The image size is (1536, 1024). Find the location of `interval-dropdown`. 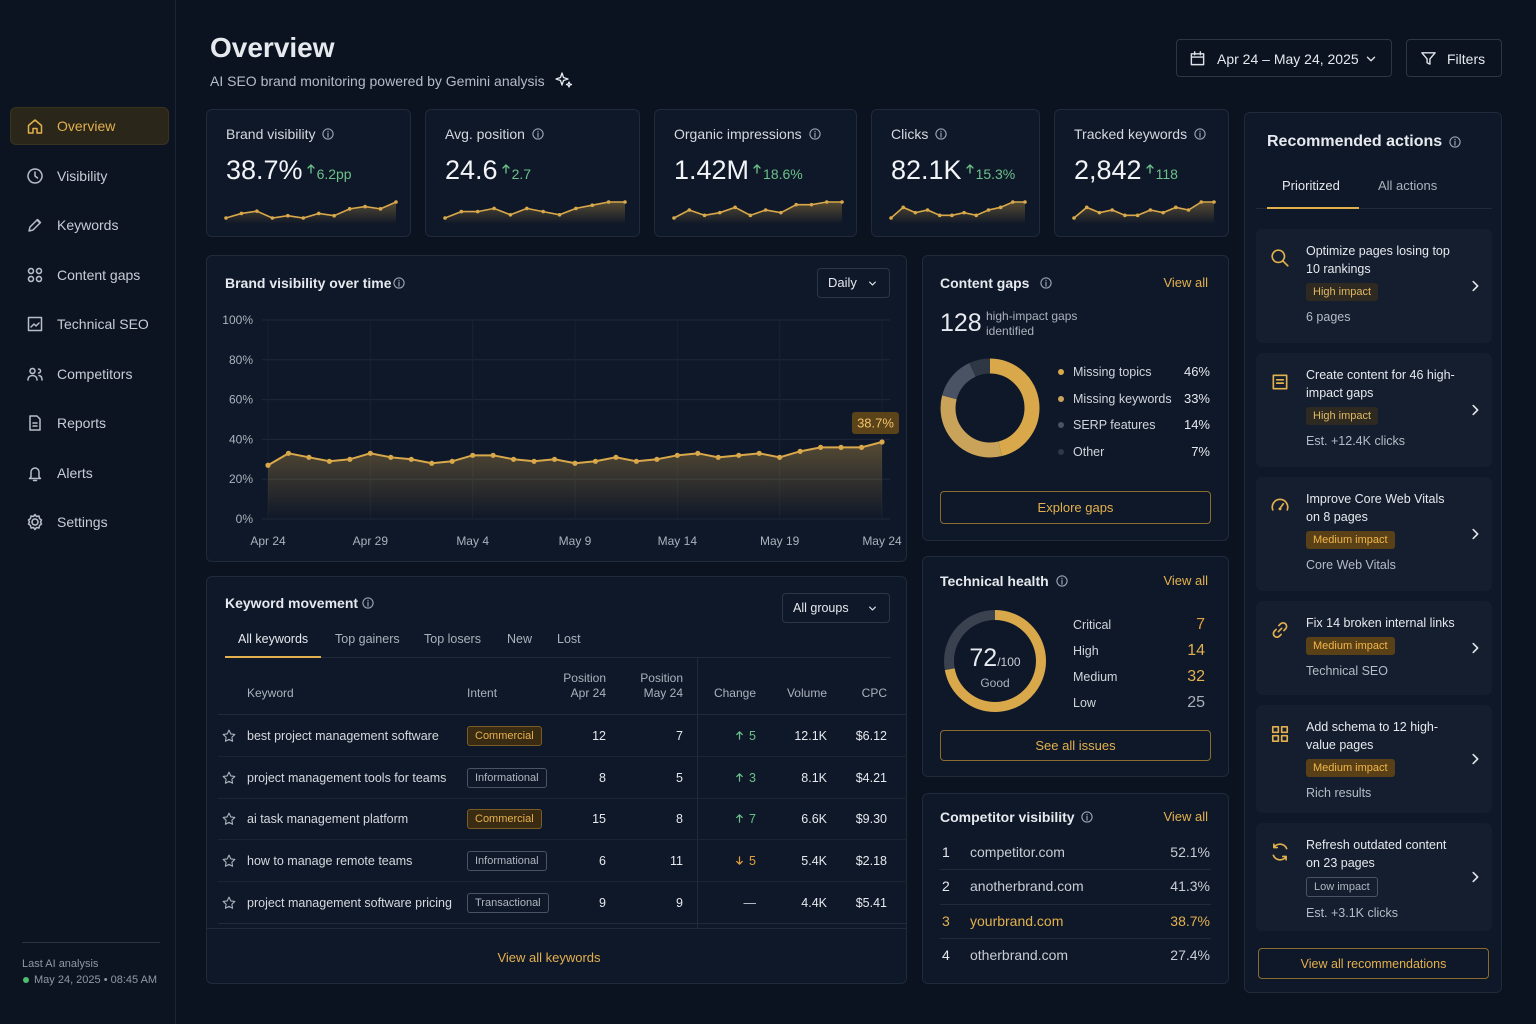

interval-dropdown is located at coordinates (853, 283).